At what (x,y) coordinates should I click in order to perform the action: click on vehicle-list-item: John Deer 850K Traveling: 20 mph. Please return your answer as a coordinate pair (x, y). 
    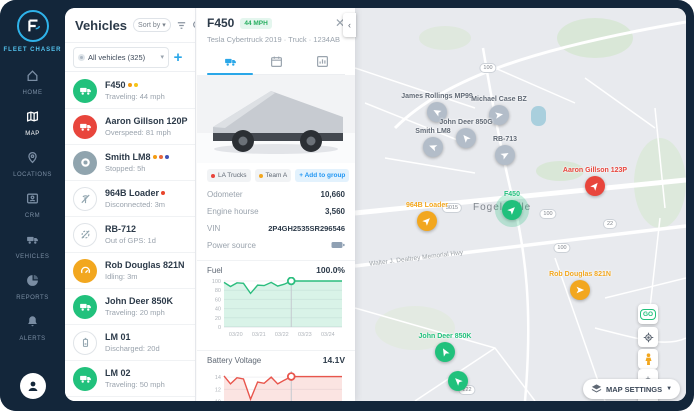
    Looking at the image, I should click on (130, 307).